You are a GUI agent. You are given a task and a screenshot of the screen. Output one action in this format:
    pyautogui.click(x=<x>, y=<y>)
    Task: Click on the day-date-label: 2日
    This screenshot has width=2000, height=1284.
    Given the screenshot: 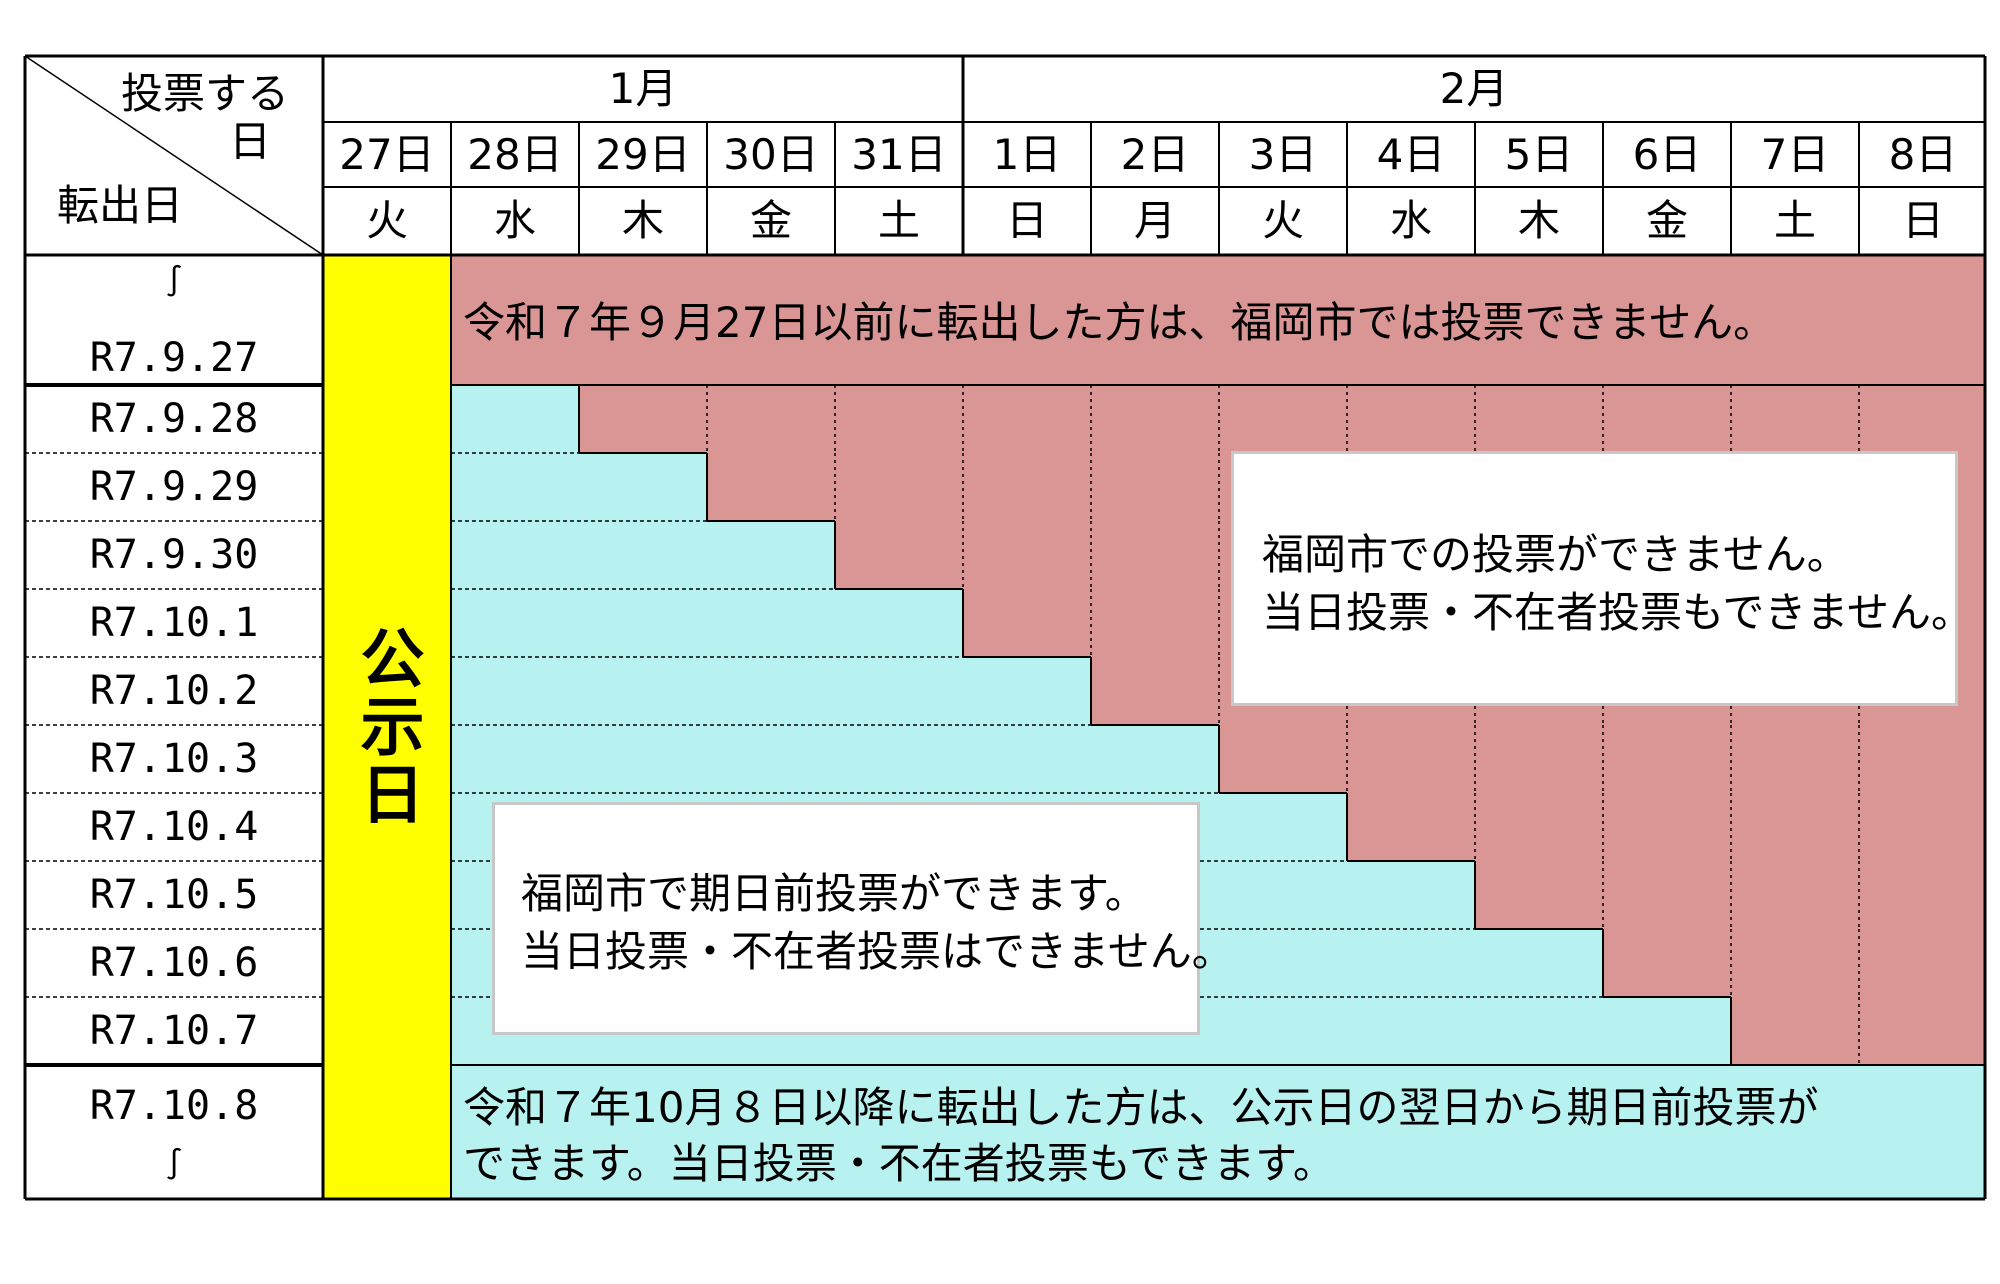 What is the action you would take?
    pyautogui.click(x=1155, y=154)
    